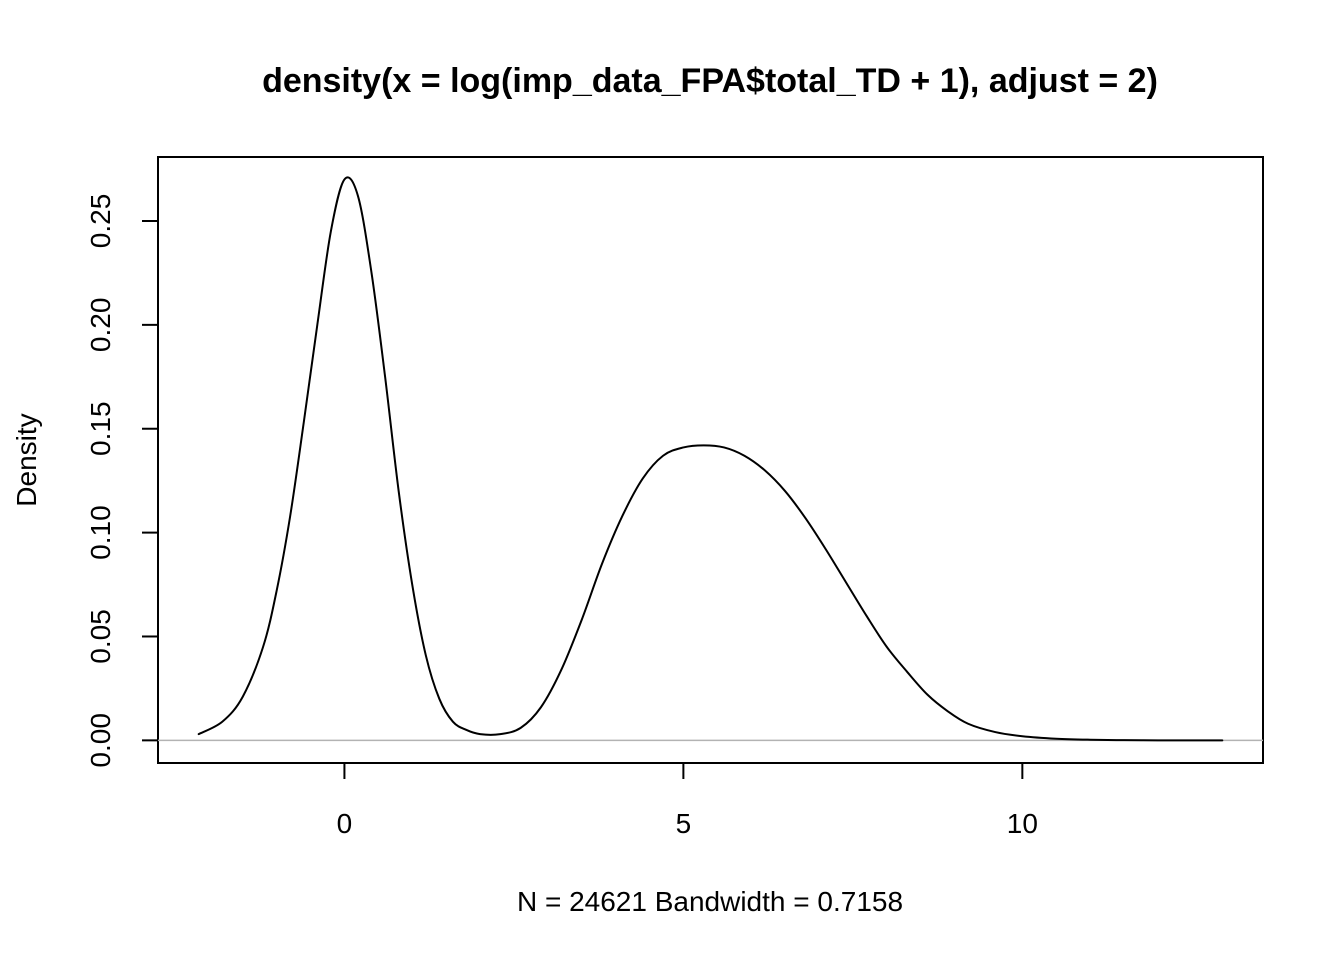 The image size is (1344, 960). What do you see at coordinates (100, 428) in the screenshot?
I see `y-tick-label: 0.15` at bounding box center [100, 428].